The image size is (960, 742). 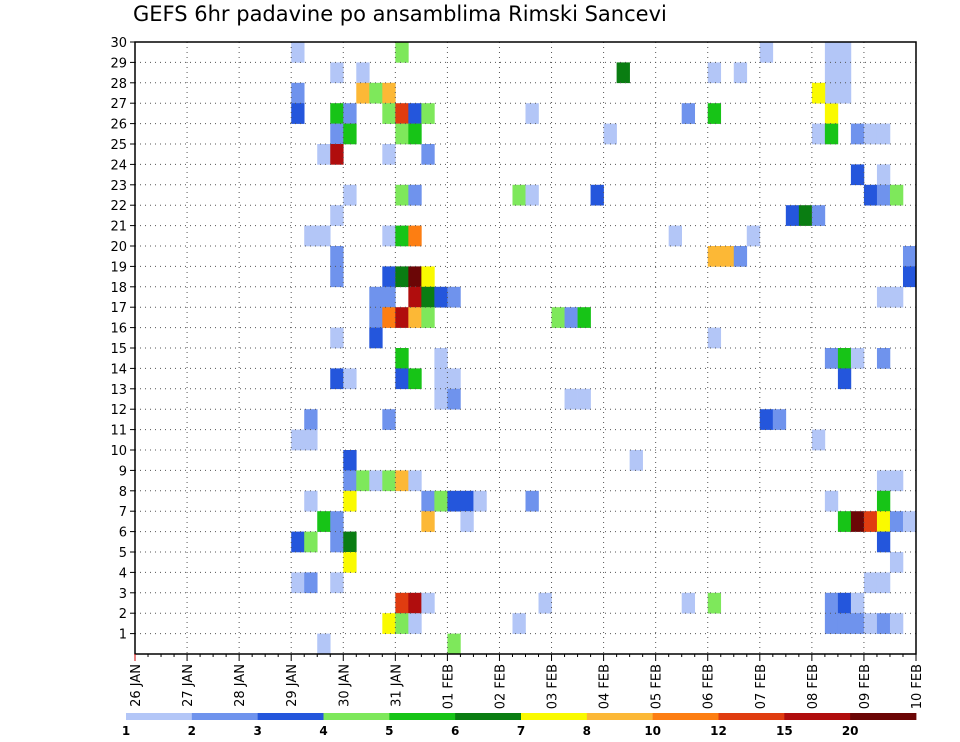 What do you see at coordinates (521, 731) in the screenshot?
I see `colorbar-label: 7` at bounding box center [521, 731].